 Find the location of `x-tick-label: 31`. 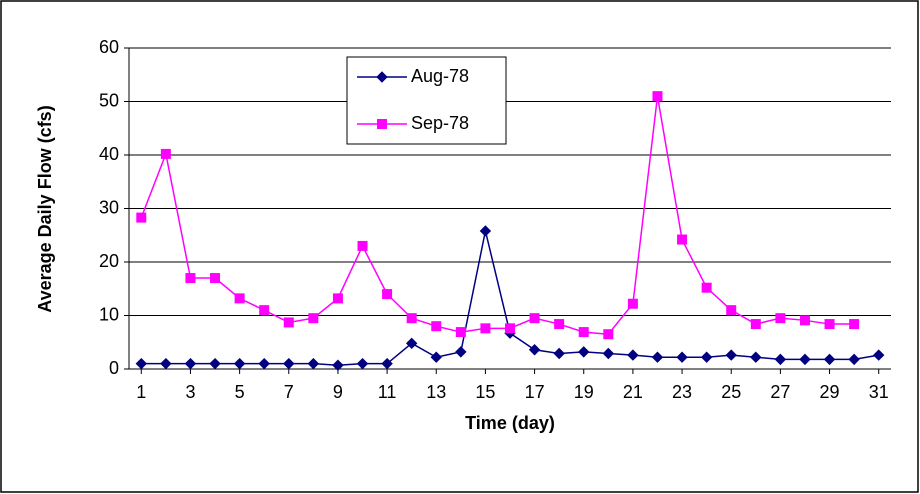

x-tick-label: 31 is located at coordinates (879, 392).